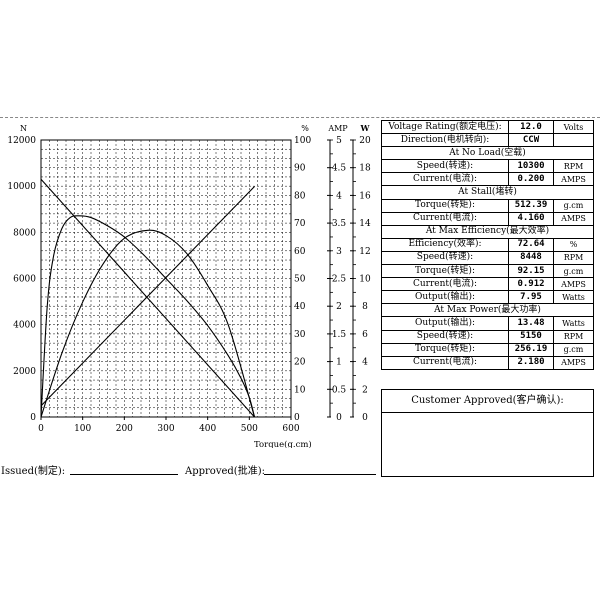 The image size is (600, 600). Describe the element at coordinates (300, 224) in the screenshot. I see `efficiency-tick-label: 70` at that location.